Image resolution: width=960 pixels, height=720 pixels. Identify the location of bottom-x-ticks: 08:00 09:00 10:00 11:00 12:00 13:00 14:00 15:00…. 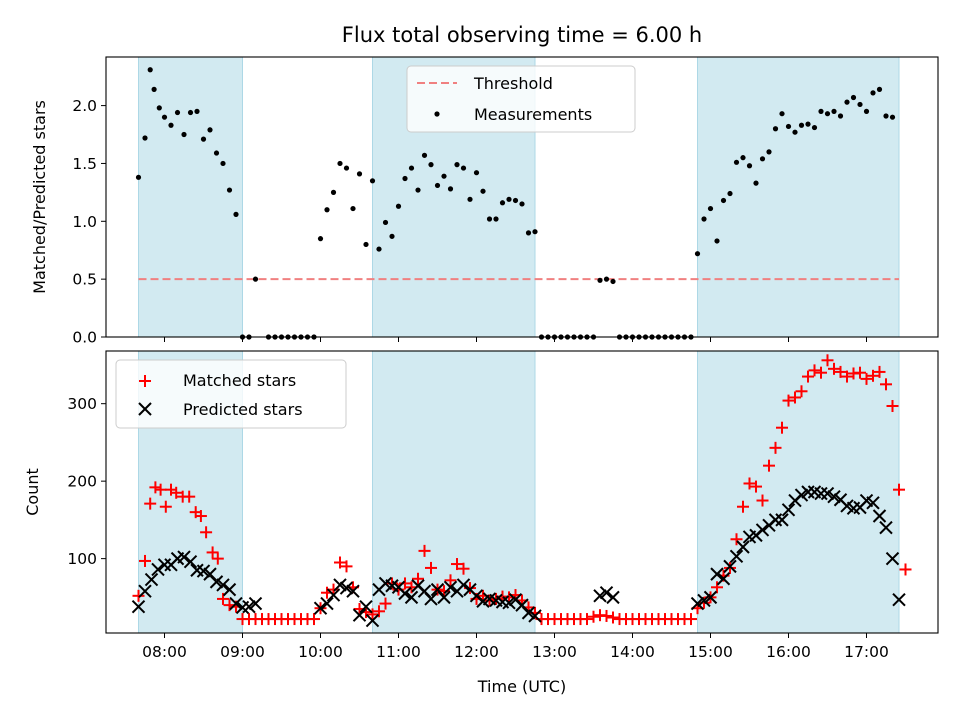
(515, 647).